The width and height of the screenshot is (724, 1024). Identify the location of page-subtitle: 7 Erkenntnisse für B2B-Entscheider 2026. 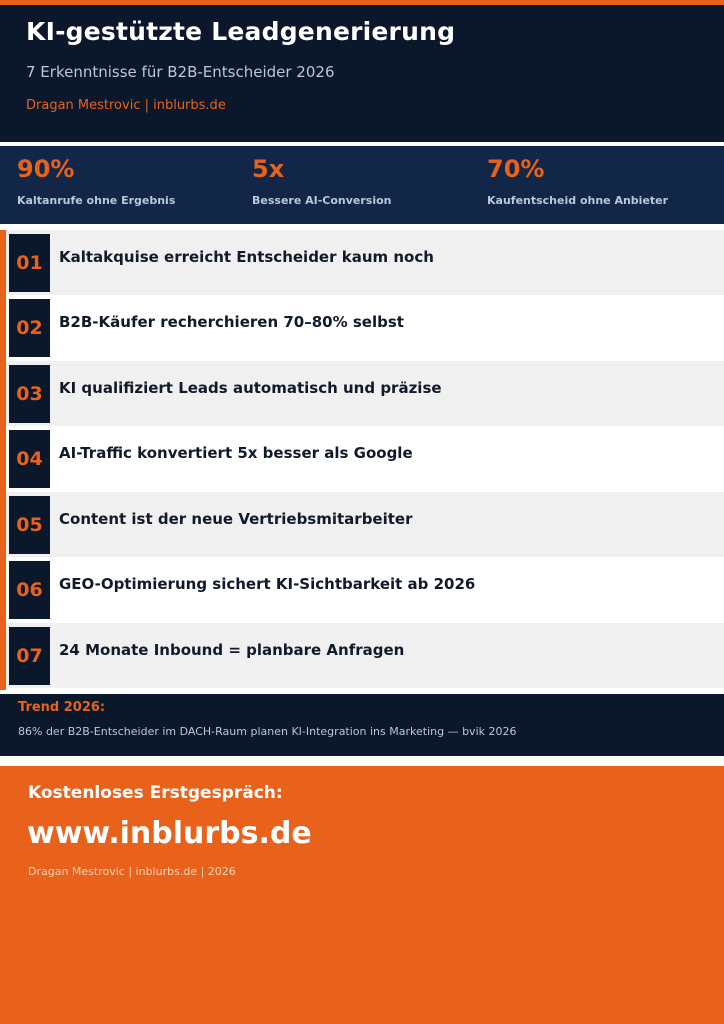
(180, 72).